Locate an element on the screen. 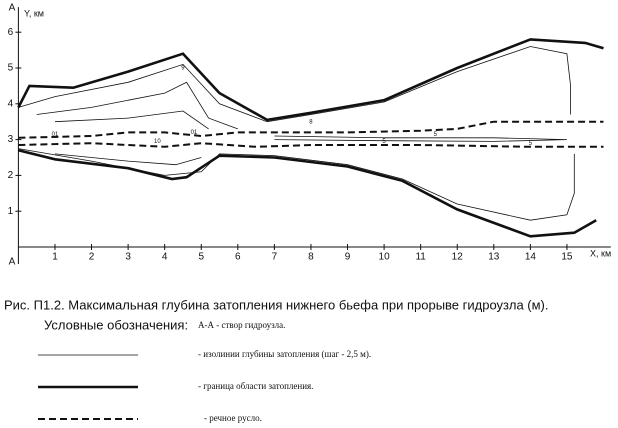  isoline-label: 9 is located at coordinates (183, 69).